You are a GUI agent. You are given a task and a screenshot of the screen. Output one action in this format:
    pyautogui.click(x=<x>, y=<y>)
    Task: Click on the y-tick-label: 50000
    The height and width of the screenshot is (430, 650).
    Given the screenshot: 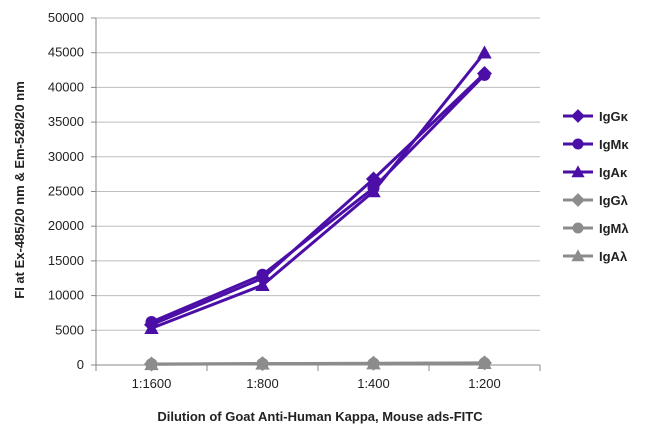 What is the action you would take?
    pyautogui.click(x=66, y=17)
    